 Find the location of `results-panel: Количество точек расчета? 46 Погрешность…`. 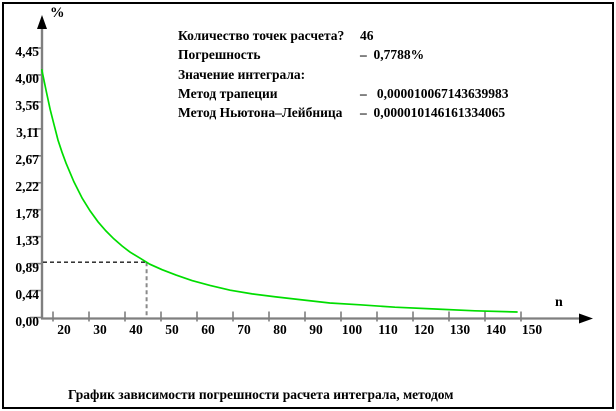

results-panel: Количество точек расчета? 46 Погрешность… is located at coordinates (343, 74).